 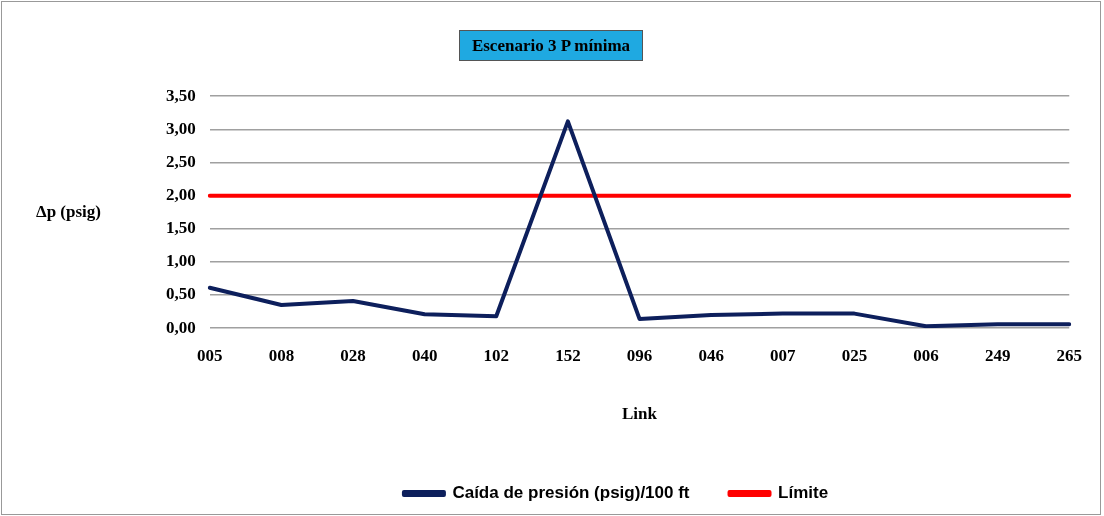 What do you see at coordinates (997, 355) in the screenshot?
I see `x-tick-label: 249` at bounding box center [997, 355].